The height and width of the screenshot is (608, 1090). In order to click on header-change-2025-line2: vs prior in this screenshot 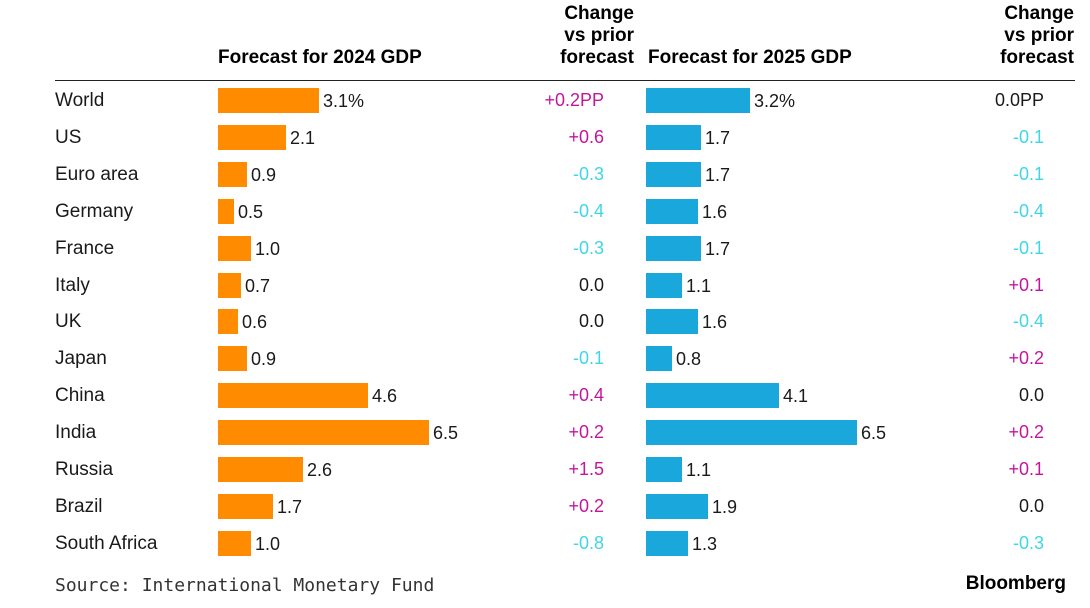, I will do `click(1039, 35)`.